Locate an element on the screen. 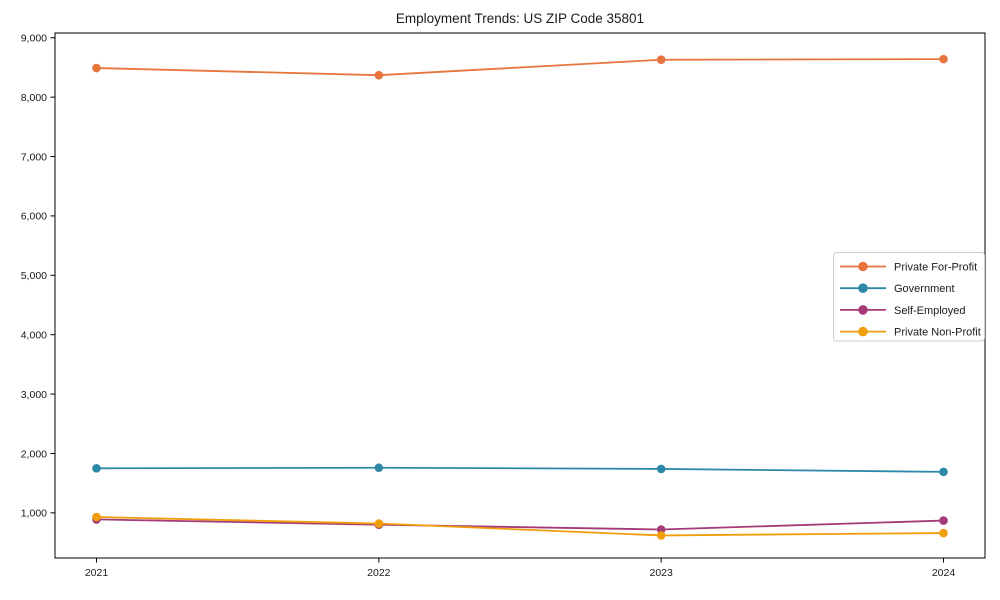 This screenshot has width=1000, height=600. series-self-employed is located at coordinates (520, 524).